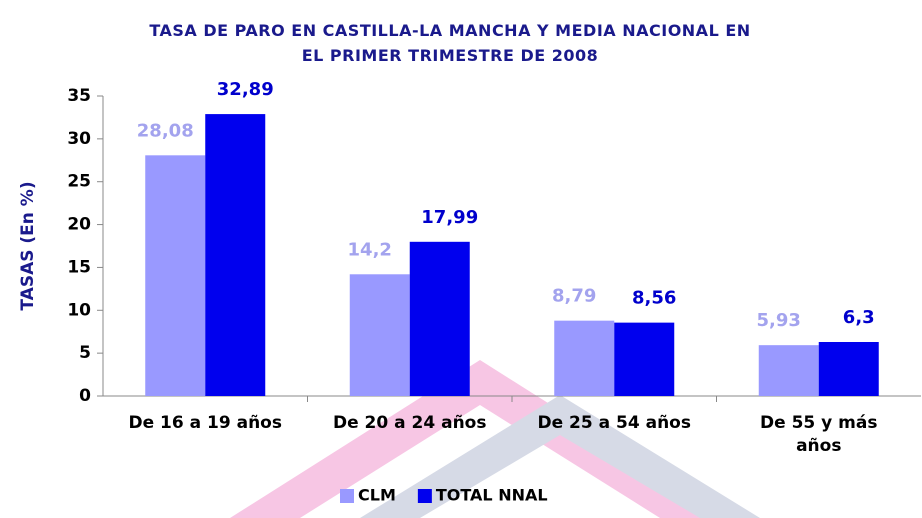  What do you see at coordinates (410, 423) in the screenshot?
I see `x-tick-label: De 20 a 24 años` at bounding box center [410, 423].